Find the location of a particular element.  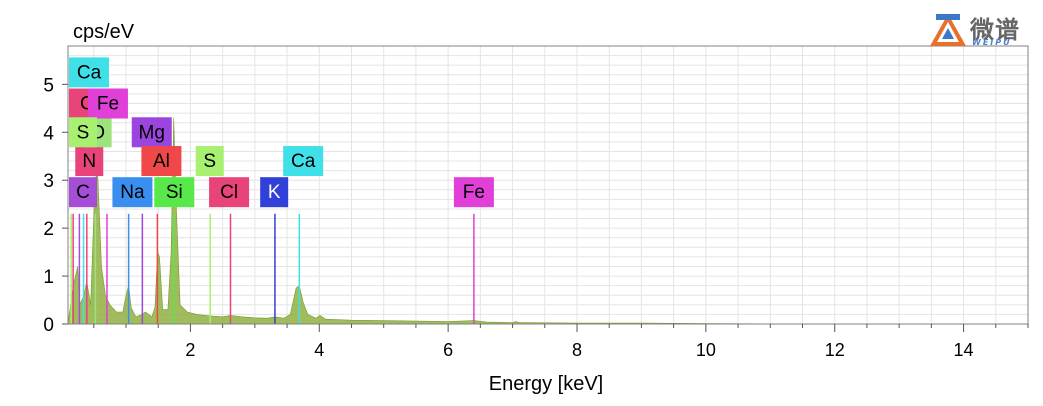

logo-subtitle: WEIPU is located at coordinates (992, 42).